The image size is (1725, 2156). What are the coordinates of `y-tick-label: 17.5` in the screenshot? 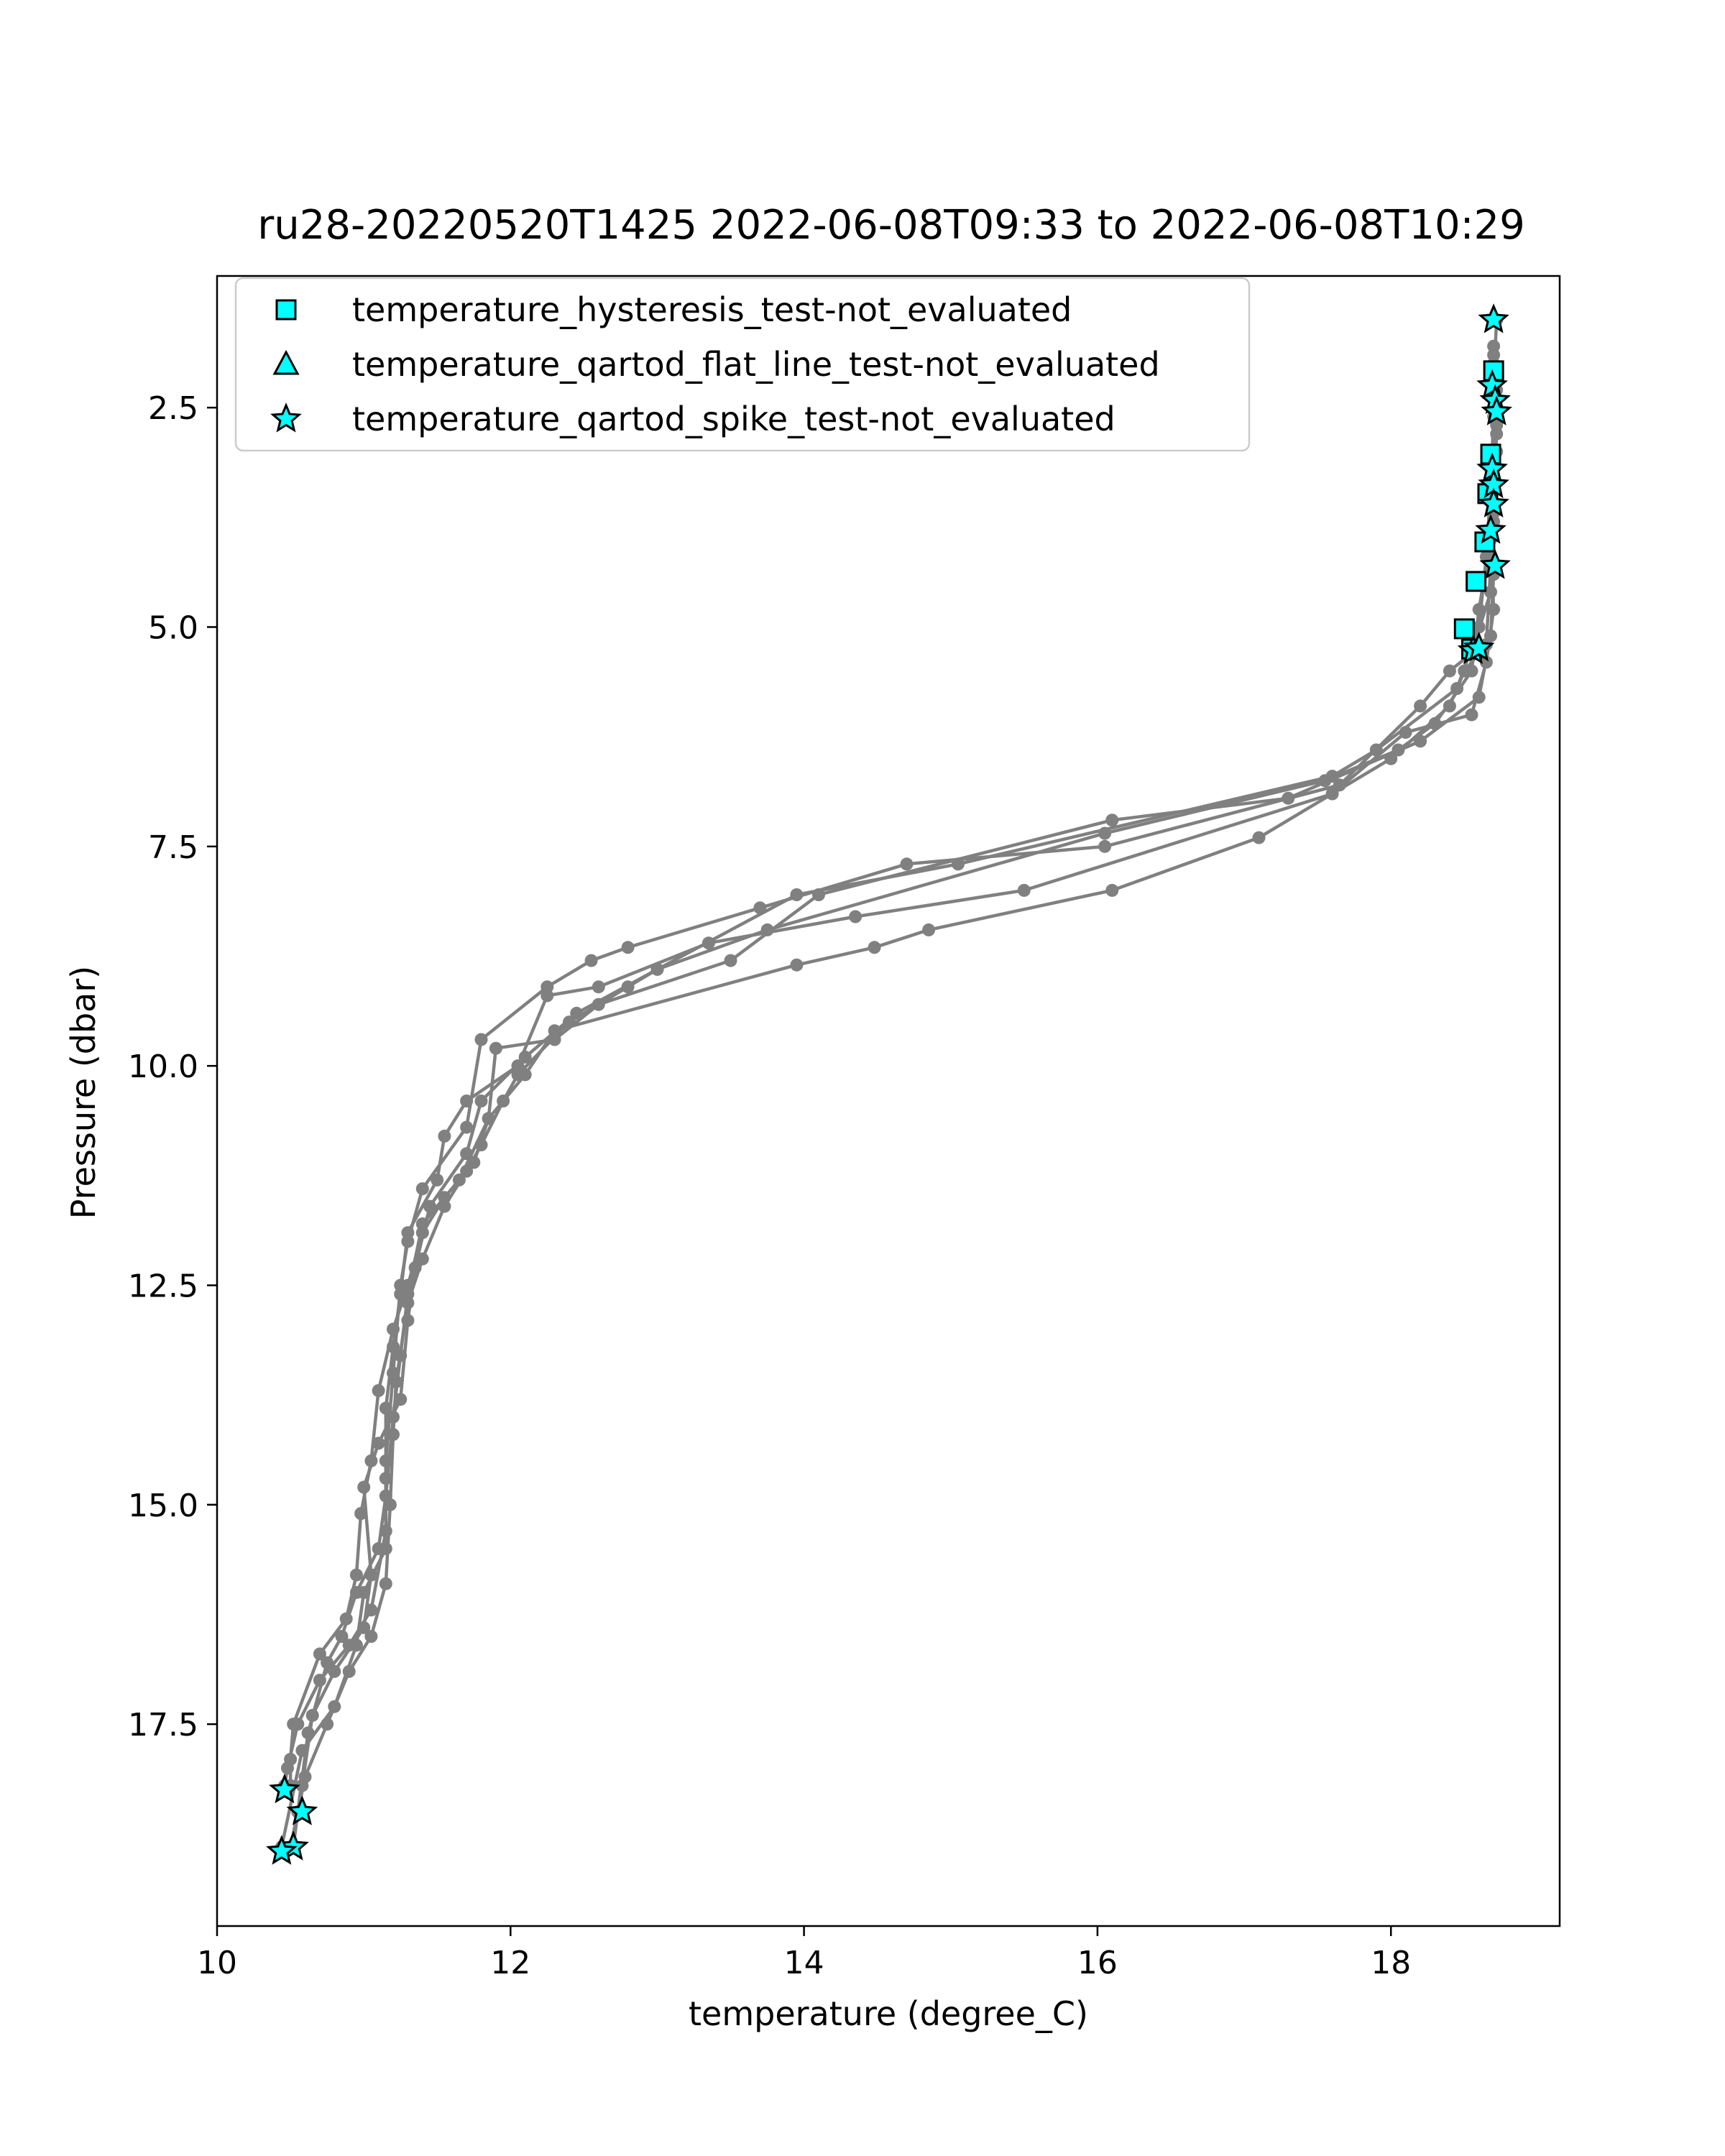 It's located at (163, 1725).